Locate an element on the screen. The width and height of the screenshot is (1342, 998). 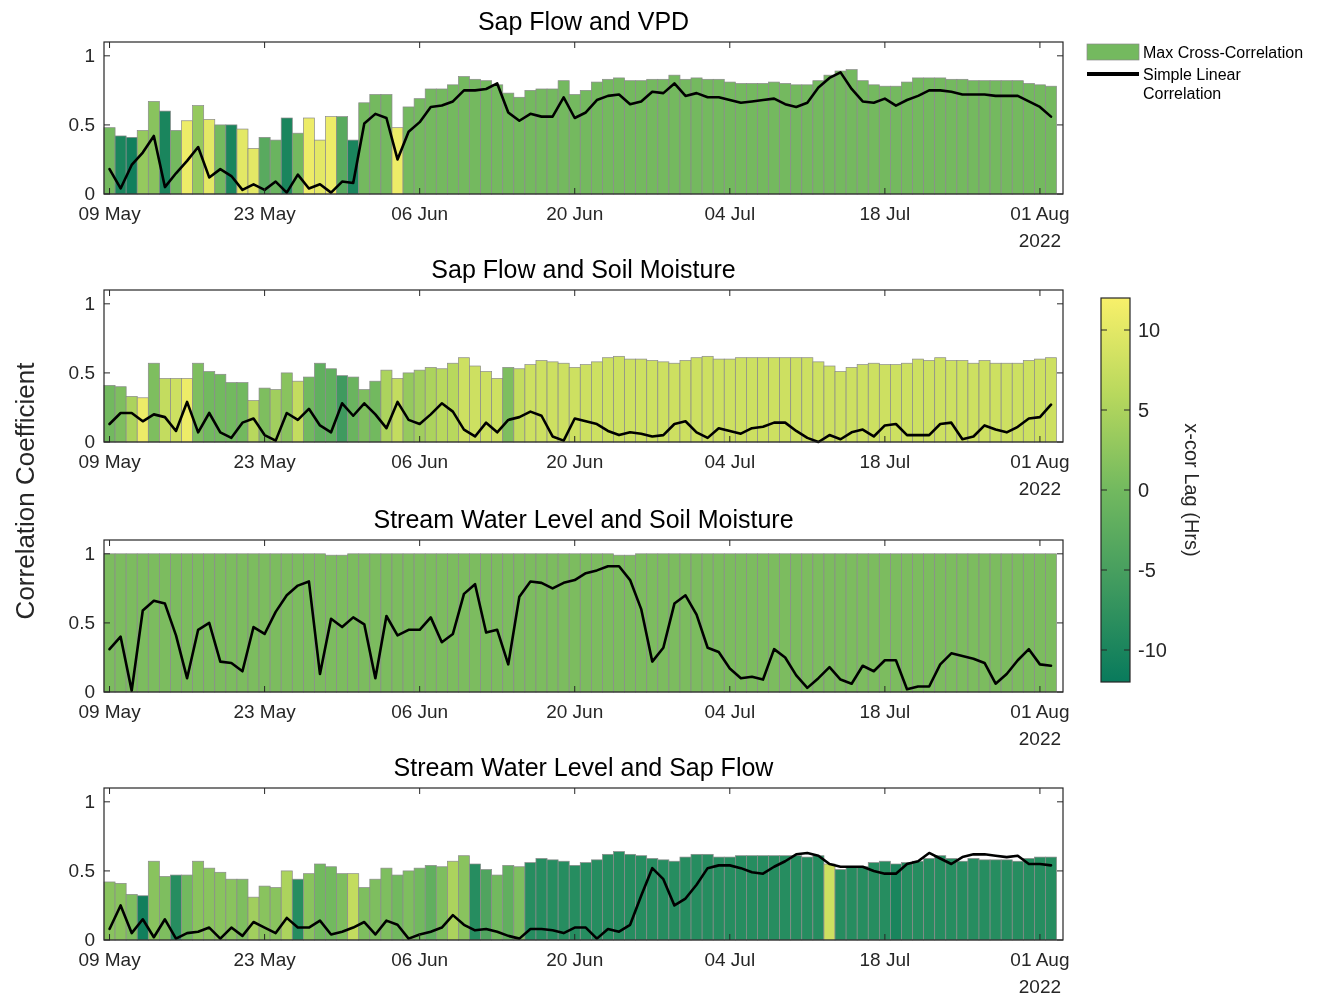
color-bar-title: x-cor Lag (Hrs) is located at coordinates (1192, 490).